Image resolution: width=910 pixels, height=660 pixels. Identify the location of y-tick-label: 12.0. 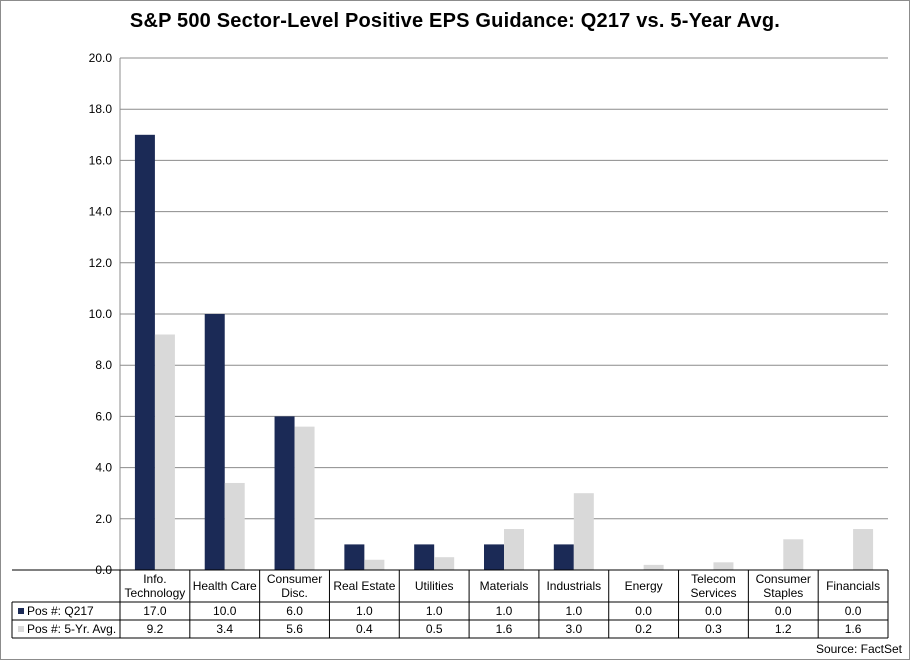
(101, 263).